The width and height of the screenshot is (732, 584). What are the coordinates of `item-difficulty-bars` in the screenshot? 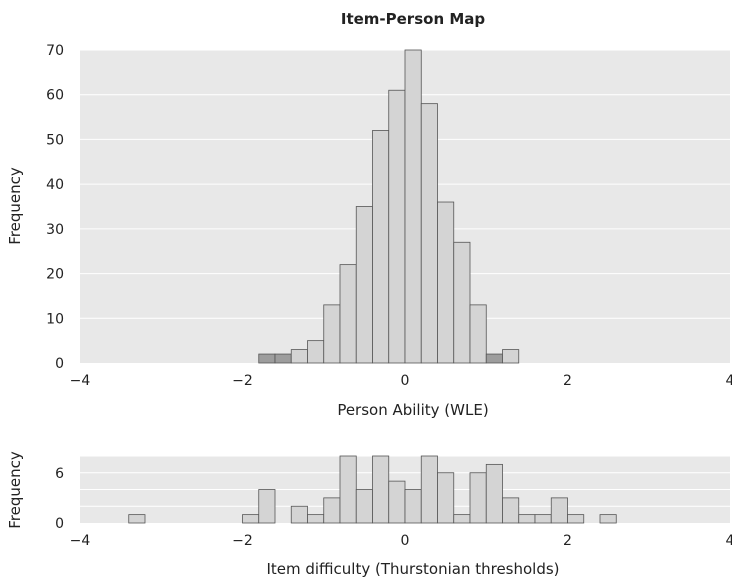 It's located at (372, 489).